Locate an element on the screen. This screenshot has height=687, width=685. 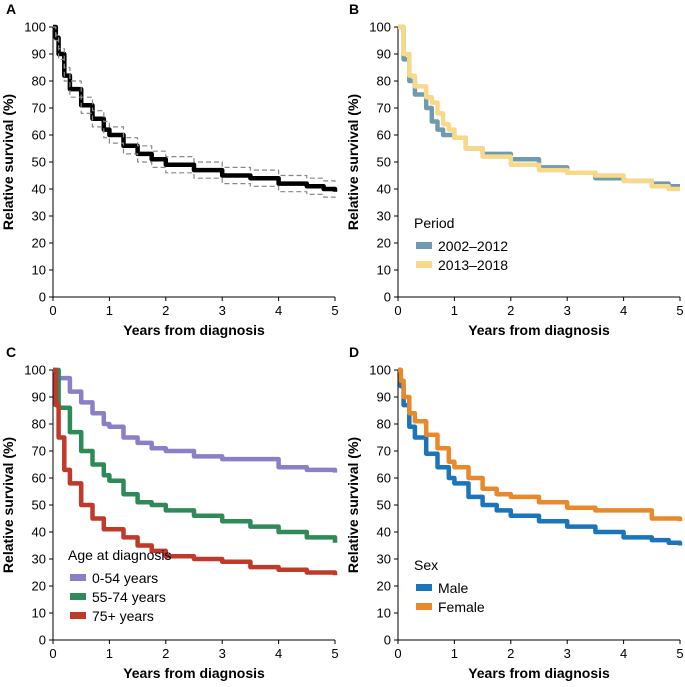
legend-title: Period is located at coordinates (434, 223).